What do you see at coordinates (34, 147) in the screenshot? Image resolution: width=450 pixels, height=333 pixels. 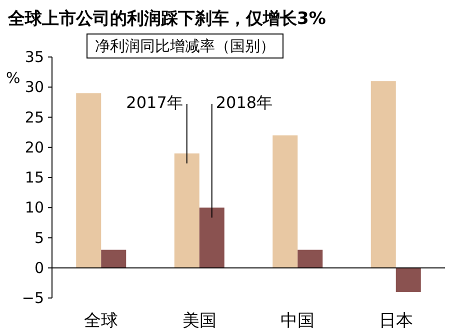 I see `y-tick-label: 20` at bounding box center [34, 147].